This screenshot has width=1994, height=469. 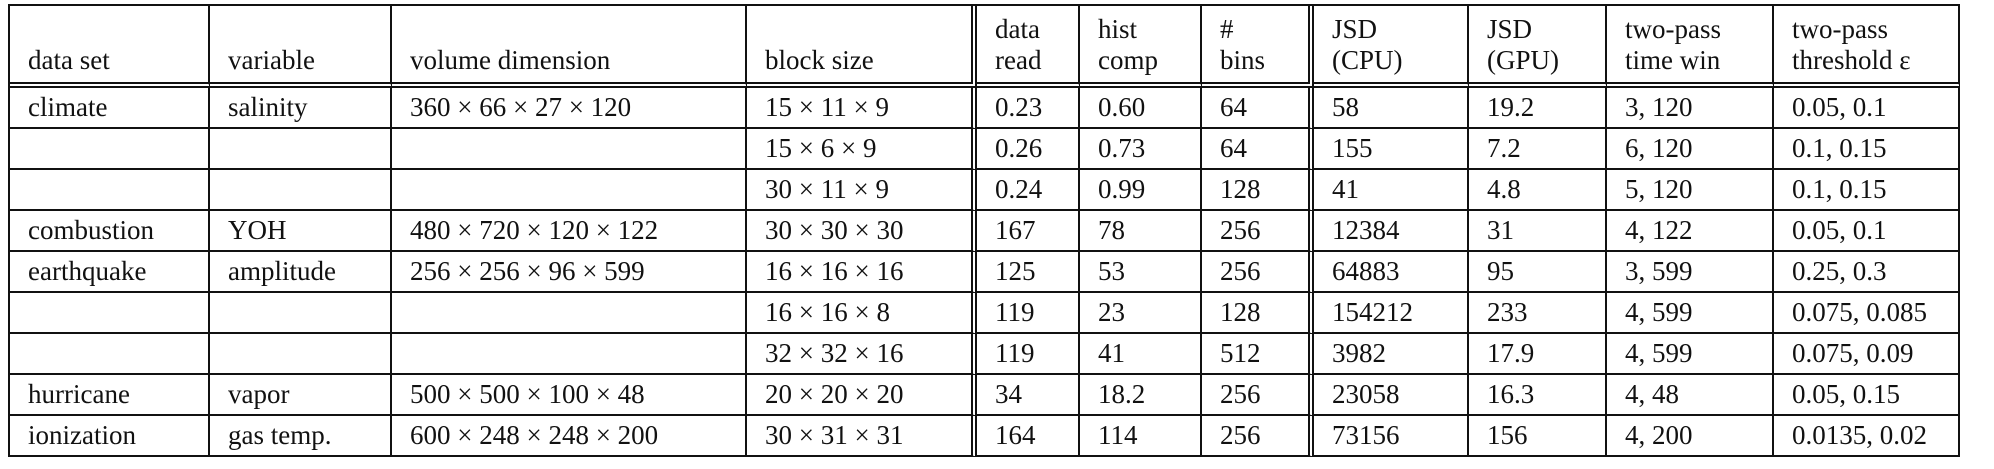 What do you see at coordinates (1141, 190) in the screenshot?
I see `cell-hist-comp: 0.99` at bounding box center [1141, 190].